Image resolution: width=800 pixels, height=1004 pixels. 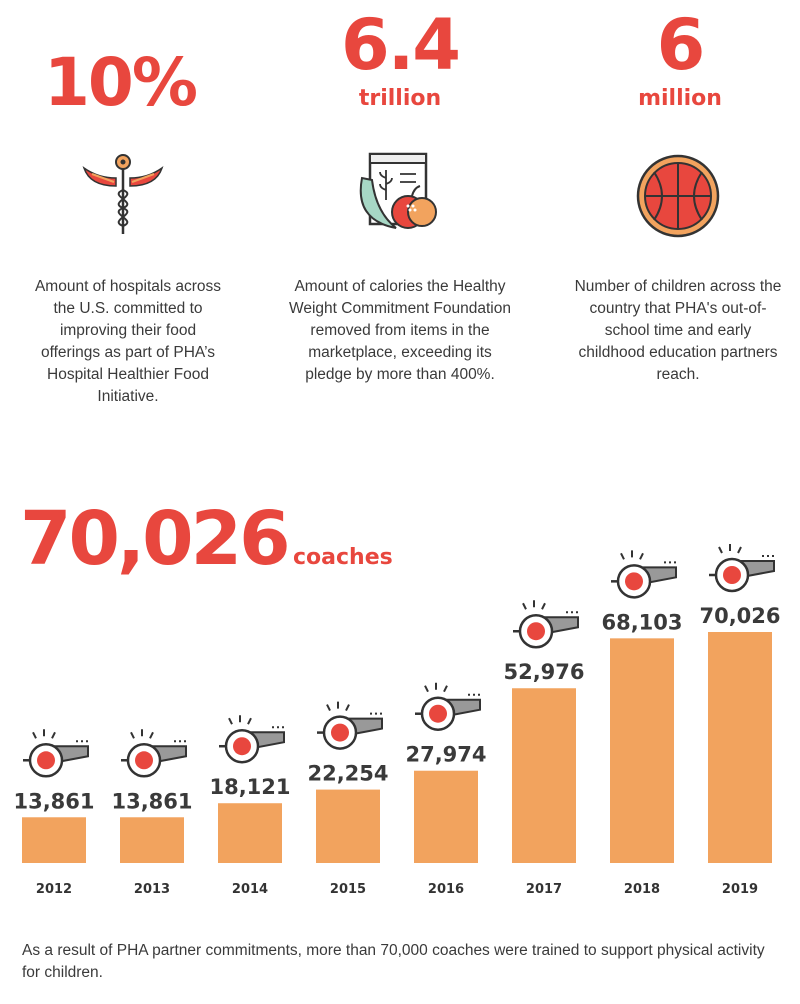 What do you see at coordinates (740, 747) in the screenshot?
I see `bar-2019` at bounding box center [740, 747].